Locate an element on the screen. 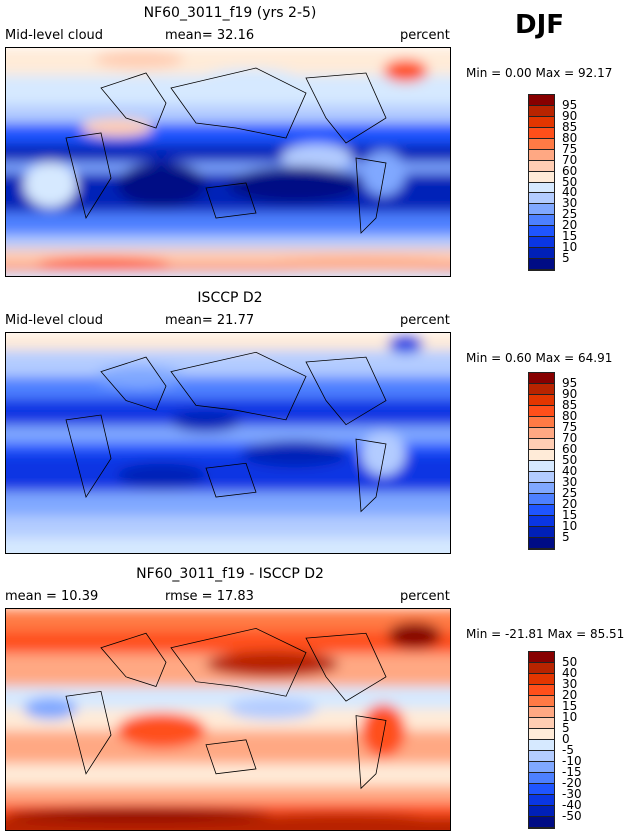 This screenshot has width=644, height=837. colorbar-tick-label: 95 is located at coordinates (570, 104).